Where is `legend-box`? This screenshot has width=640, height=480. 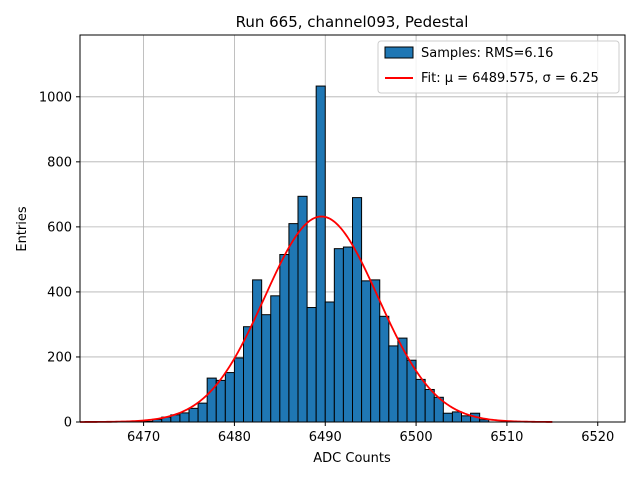 legend-box is located at coordinates (498, 67).